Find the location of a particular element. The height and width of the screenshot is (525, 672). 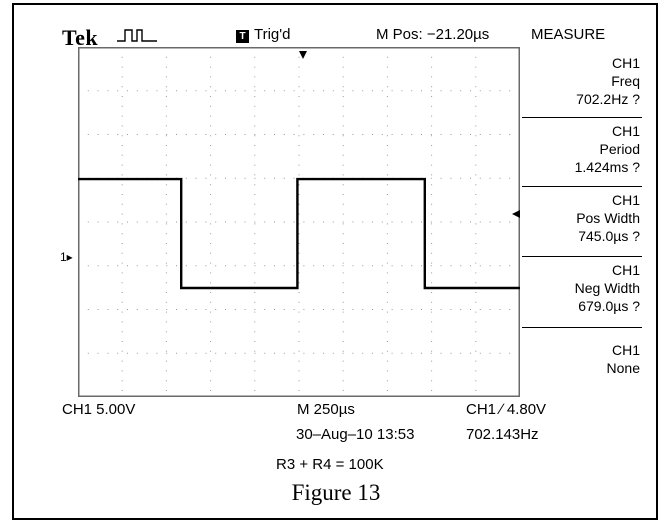

trigger-position-arrow-icon is located at coordinates (303, 55).